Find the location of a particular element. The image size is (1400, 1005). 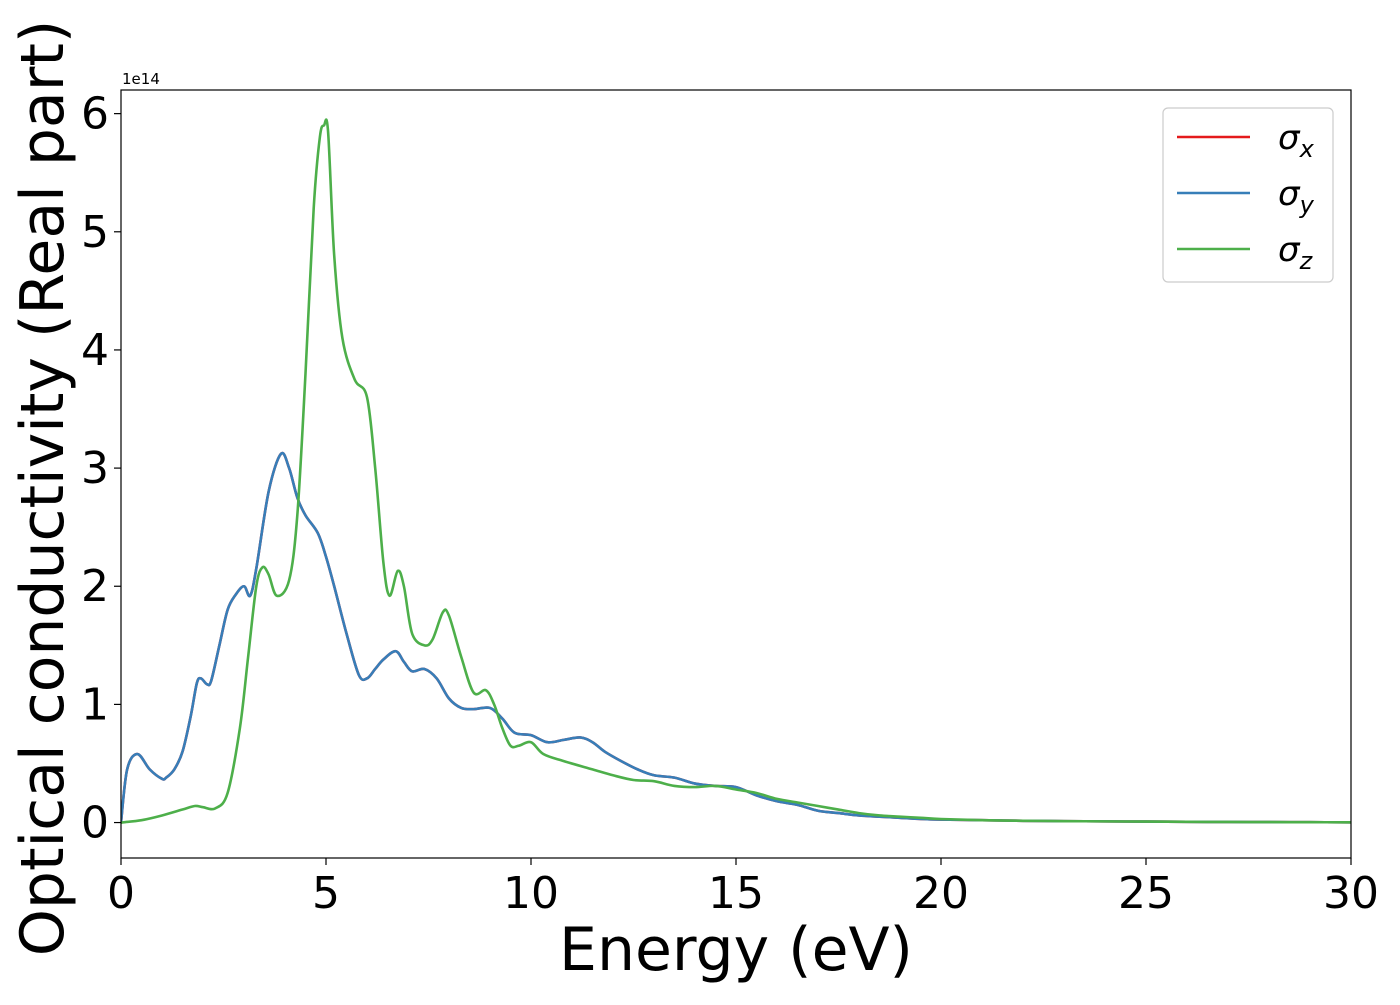

x-tick-label: 10 is located at coordinates (531, 893).